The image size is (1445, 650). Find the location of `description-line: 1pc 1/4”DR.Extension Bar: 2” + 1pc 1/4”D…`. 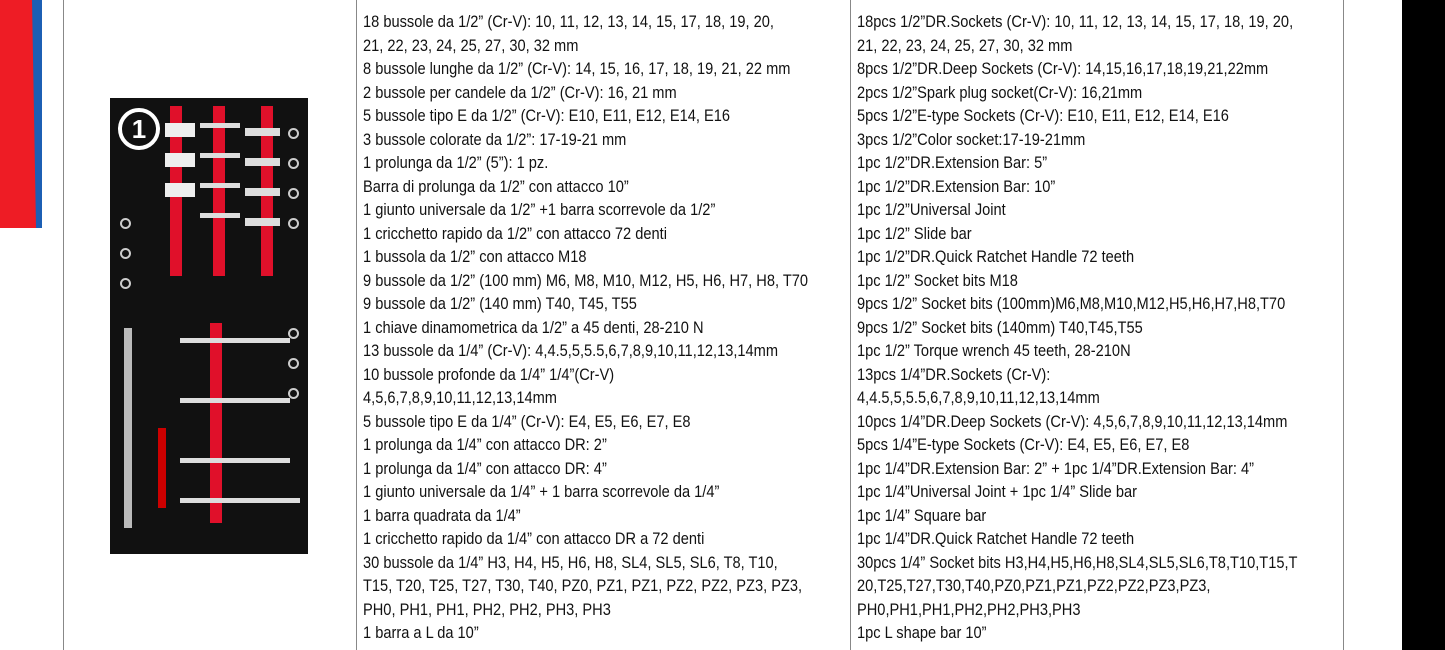

description-line: 1pc 1/4”DR.Extension Bar: 2” + 1pc 1/4”D… is located at coordinates (1055, 468).